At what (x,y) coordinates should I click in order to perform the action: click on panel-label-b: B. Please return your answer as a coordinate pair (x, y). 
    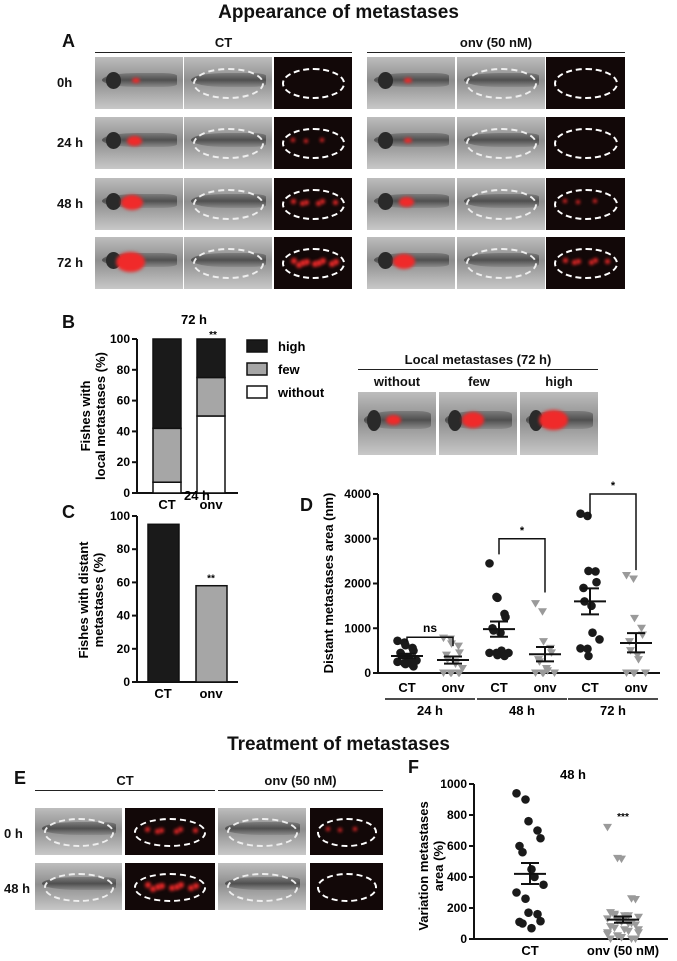
    Looking at the image, I should click on (68, 322).